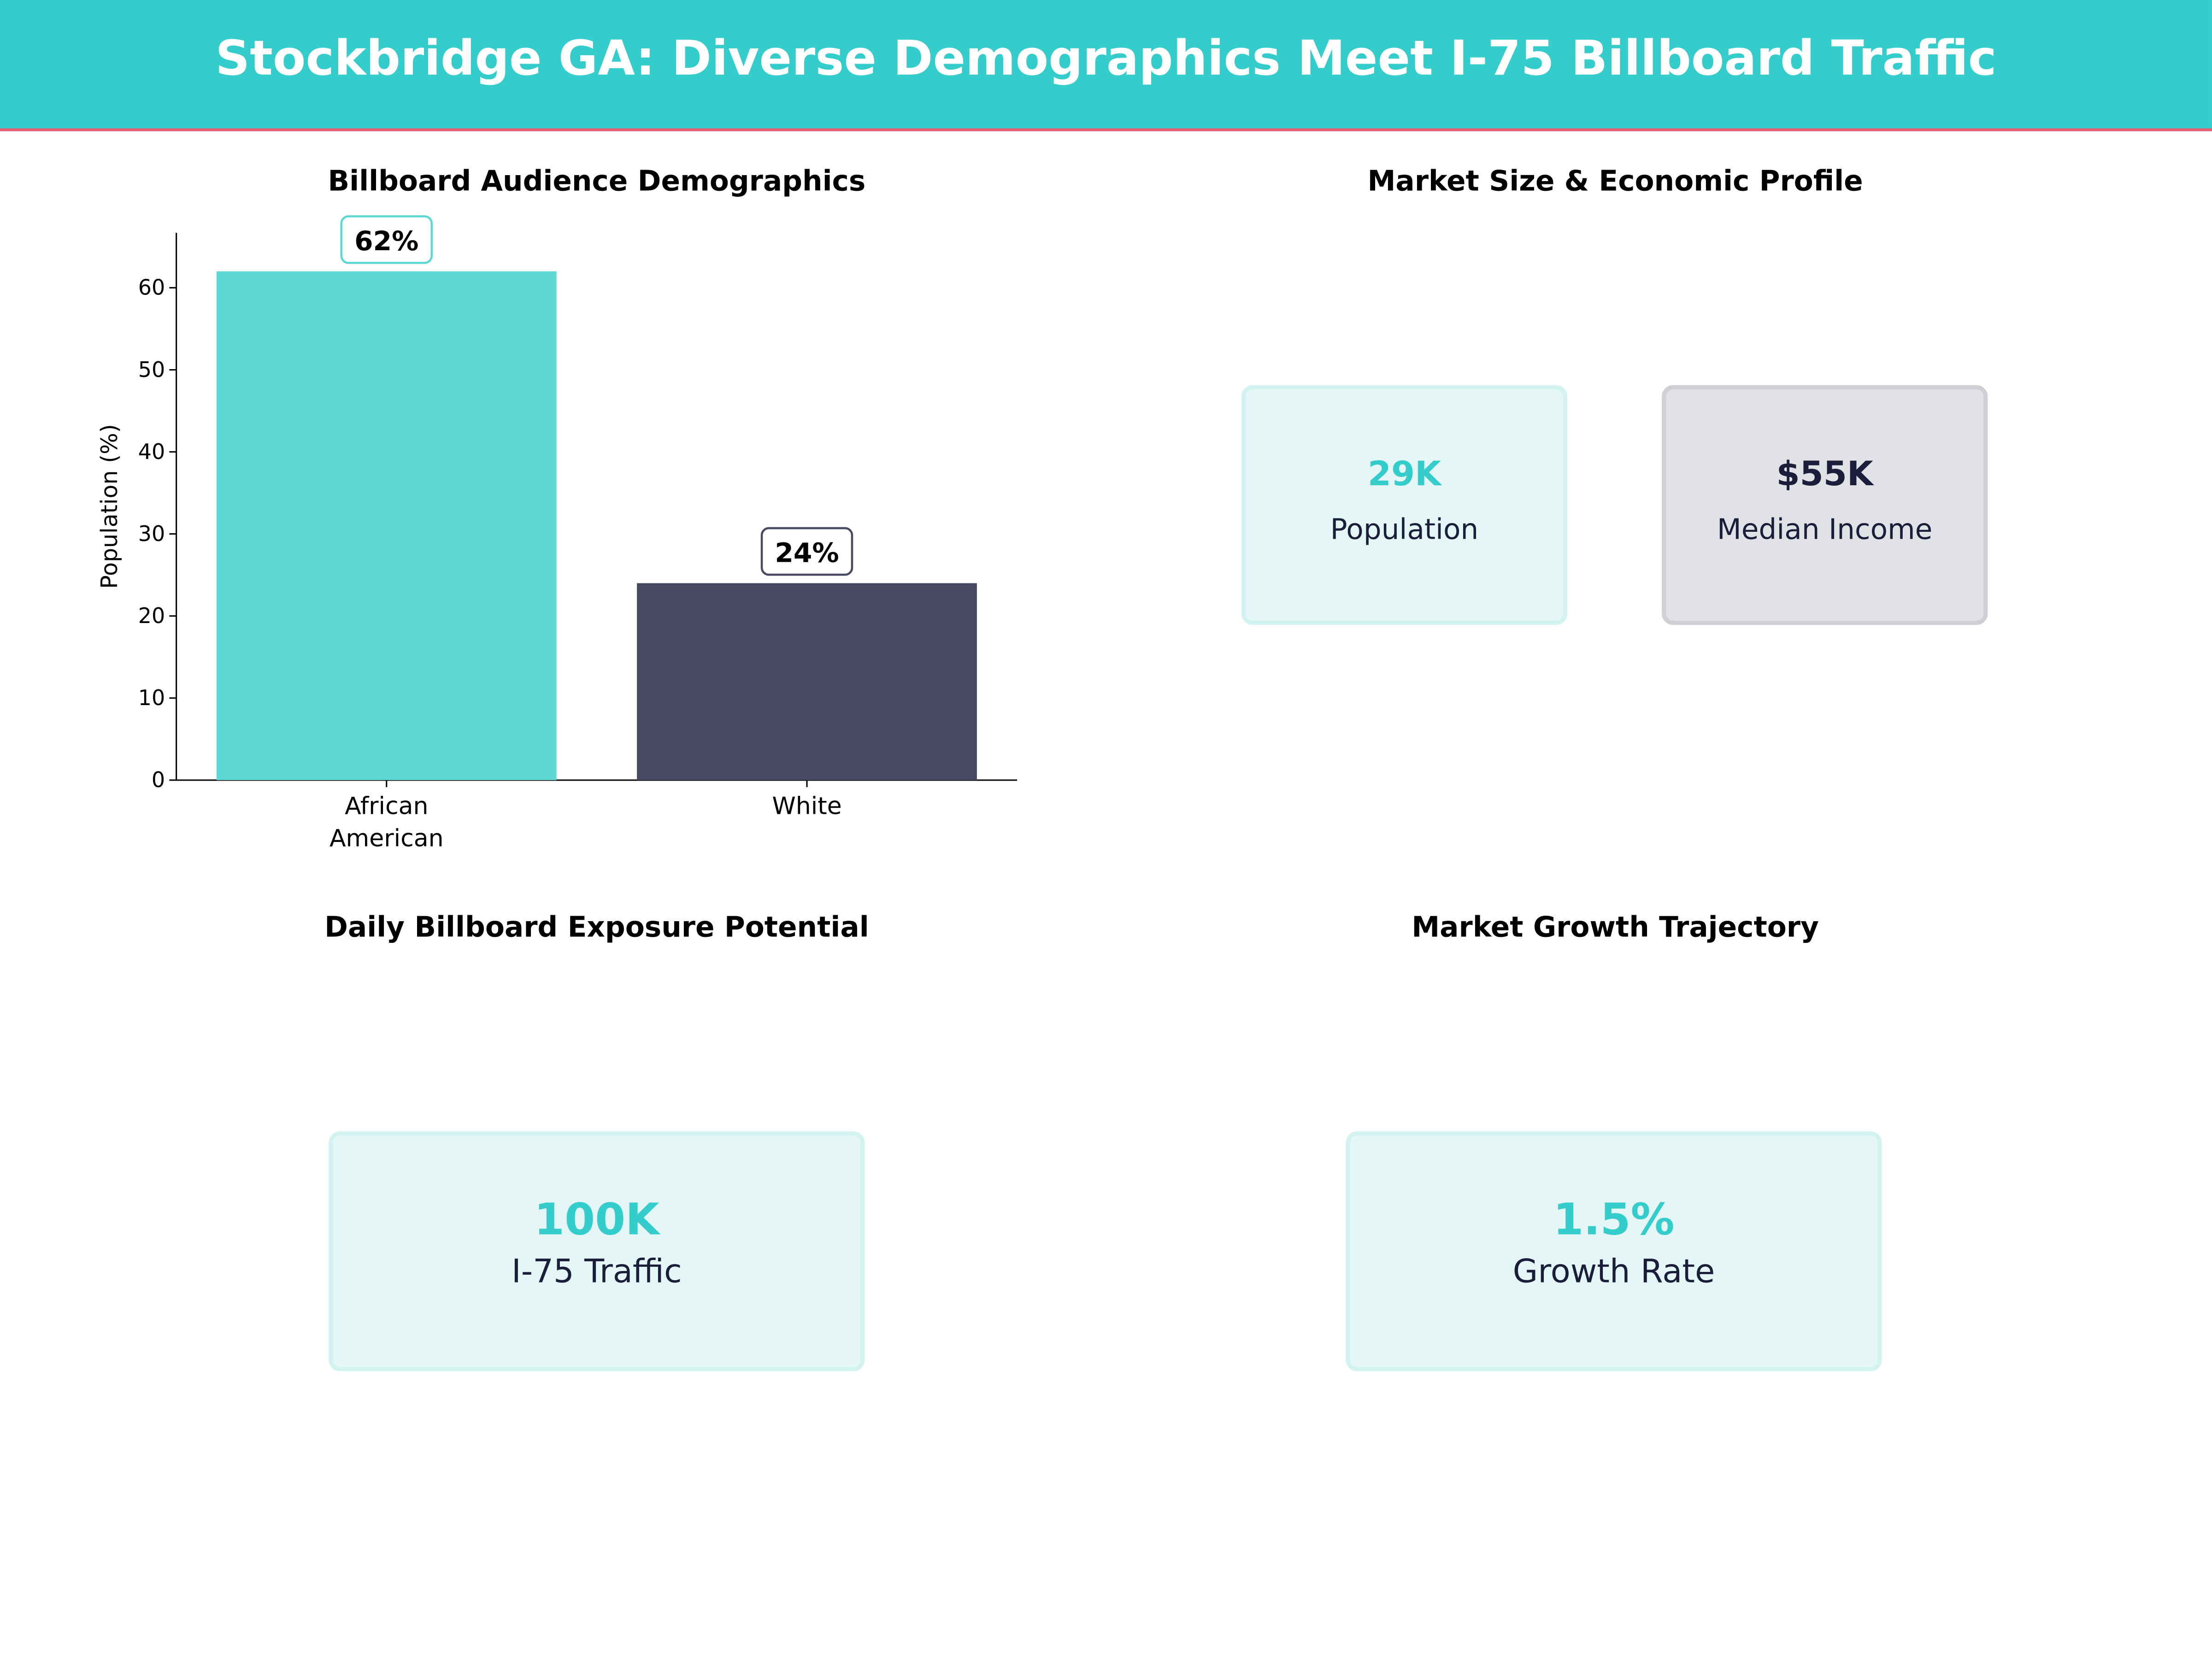  I want to click on median-income-label: Median Income, so click(1825, 529).